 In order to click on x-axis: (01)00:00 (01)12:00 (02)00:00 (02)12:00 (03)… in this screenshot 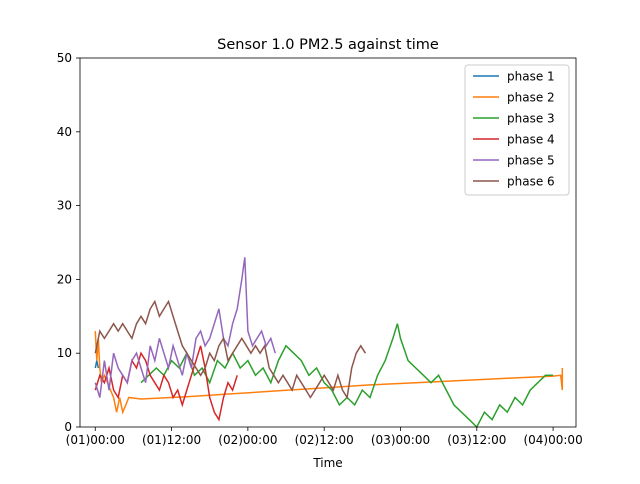, I will do `click(324, 437)`.